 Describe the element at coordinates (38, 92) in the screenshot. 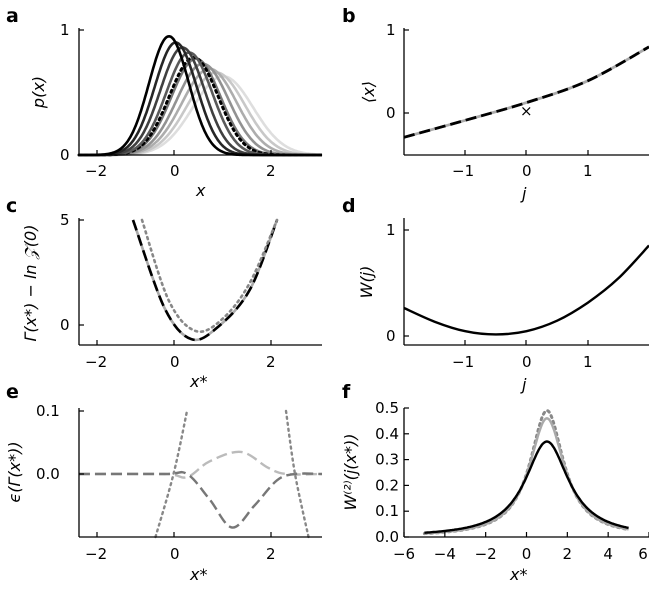

I see `panel-a-ylabel: p(x)` at that location.